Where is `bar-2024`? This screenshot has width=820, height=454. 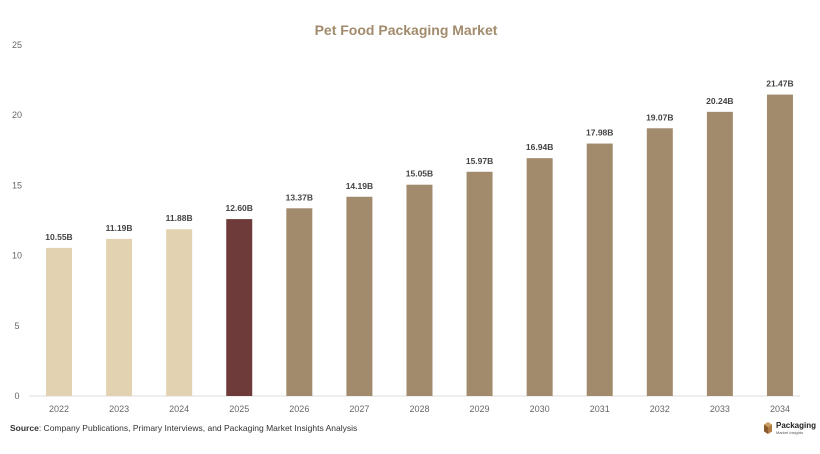 bar-2024 is located at coordinates (179, 312).